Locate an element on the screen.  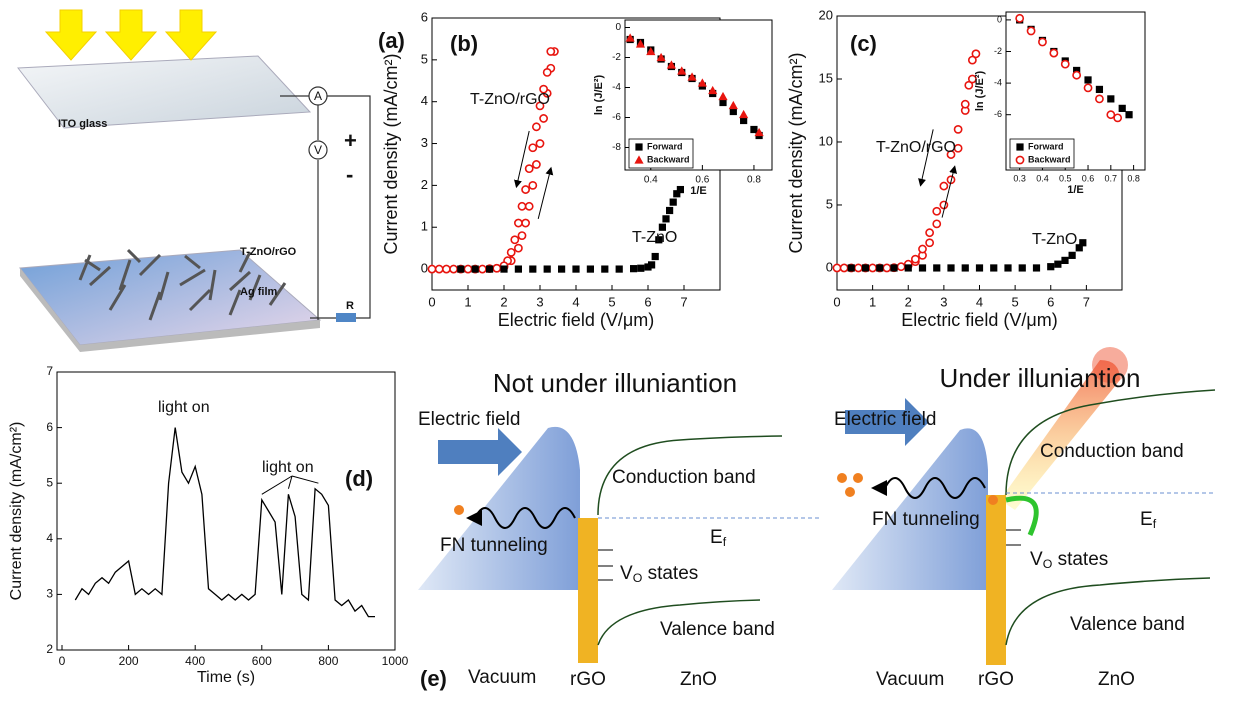
plot-frame is located at coordinates (226, 511).